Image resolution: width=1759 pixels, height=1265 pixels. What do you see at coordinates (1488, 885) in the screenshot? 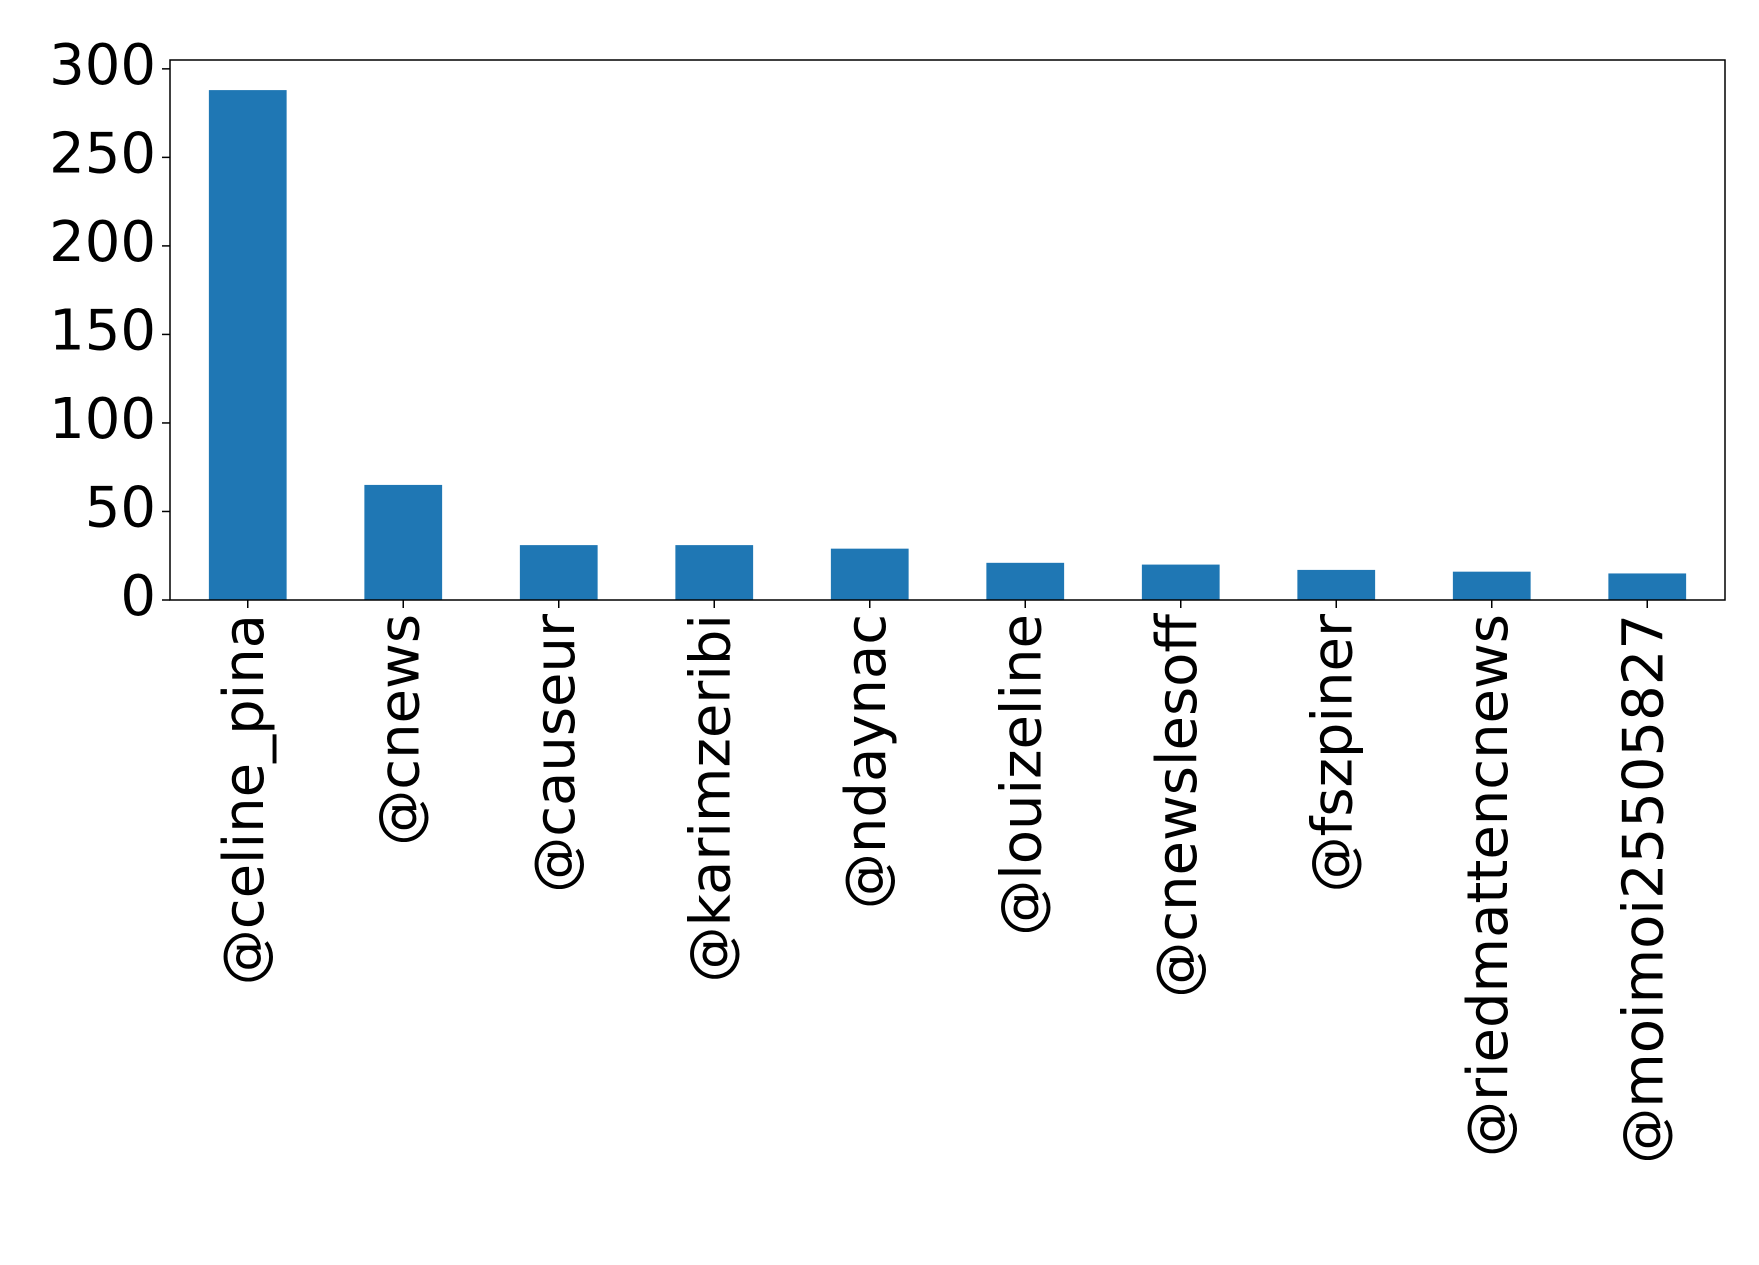
I see `x-tick-label: @riedmattencnews` at bounding box center [1488, 885].